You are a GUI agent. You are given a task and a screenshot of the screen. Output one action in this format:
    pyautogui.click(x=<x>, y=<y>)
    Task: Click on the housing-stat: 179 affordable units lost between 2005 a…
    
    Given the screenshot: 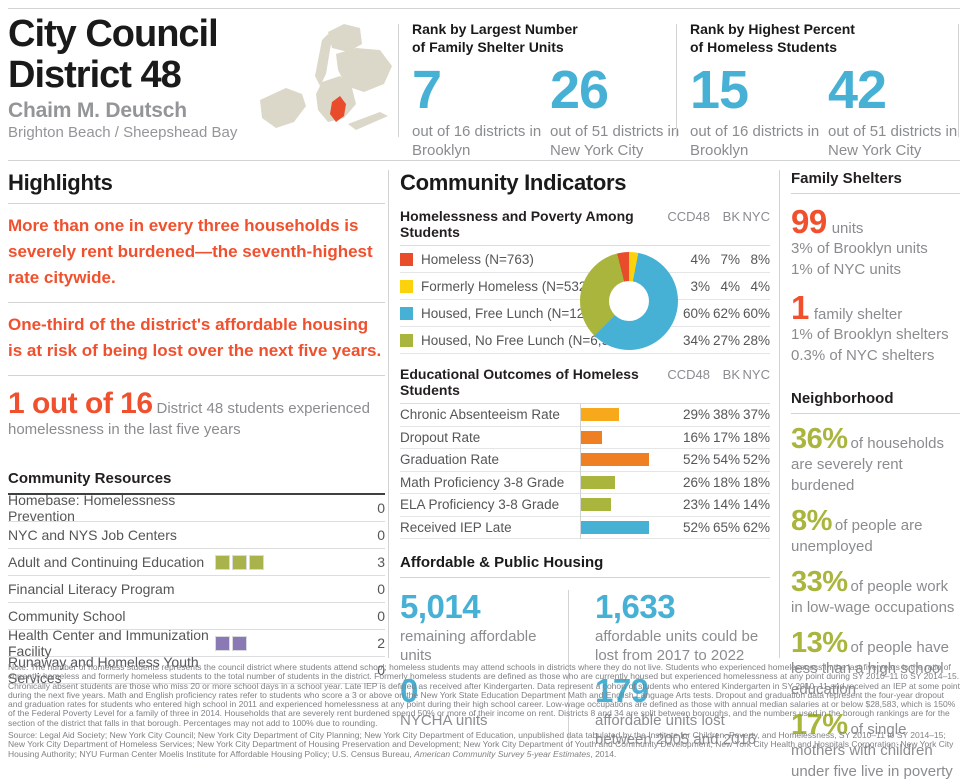 What is the action you would take?
    pyautogui.click(x=669, y=711)
    